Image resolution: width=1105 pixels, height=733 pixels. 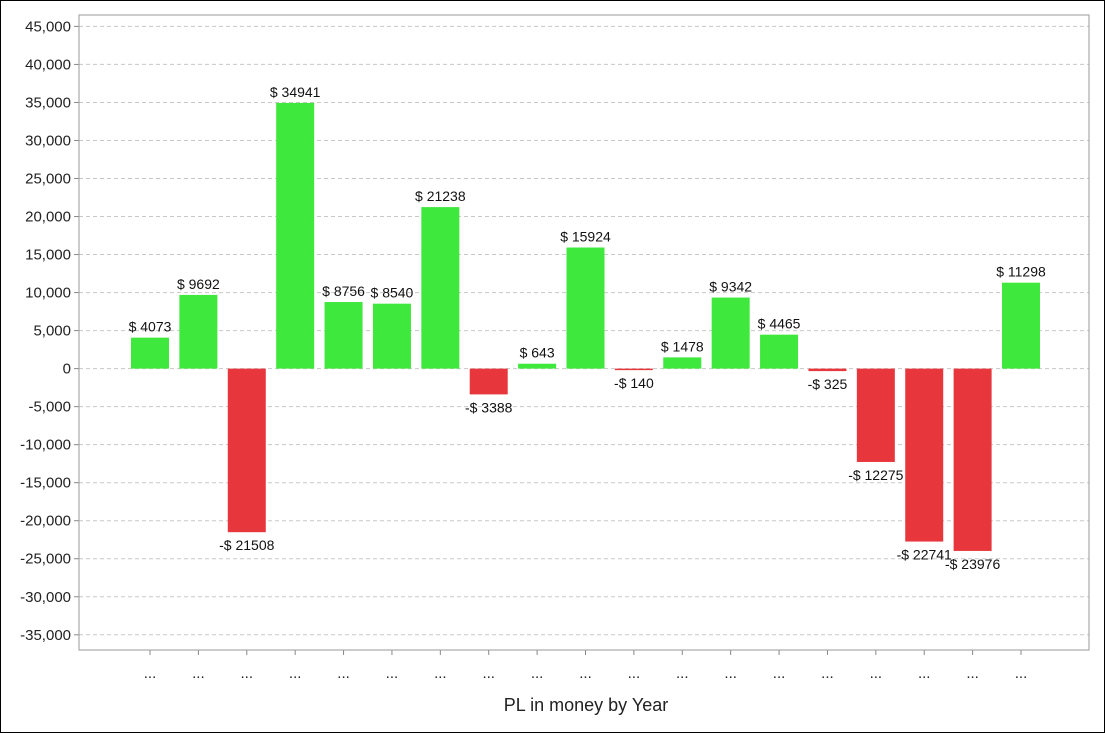 I want to click on bar-value-label: $ 8540, so click(x=392, y=293).